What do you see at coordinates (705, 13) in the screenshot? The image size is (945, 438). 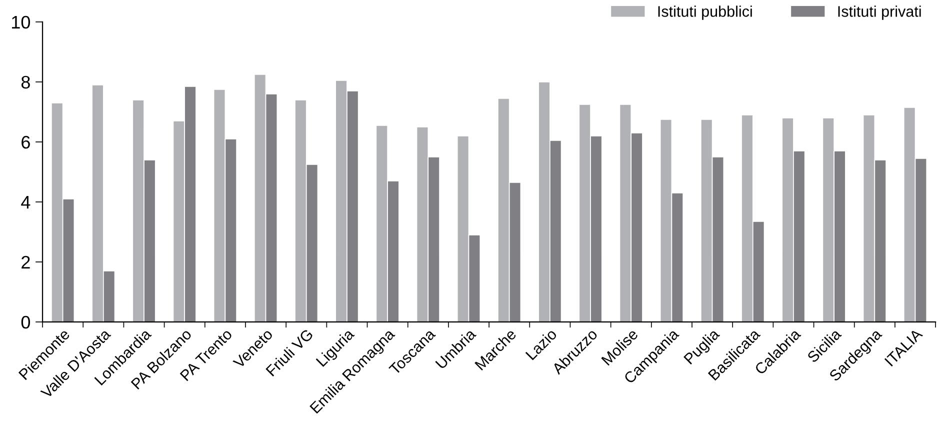 I see `legend-label: Istituti pubblici` at bounding box center [705, 13].